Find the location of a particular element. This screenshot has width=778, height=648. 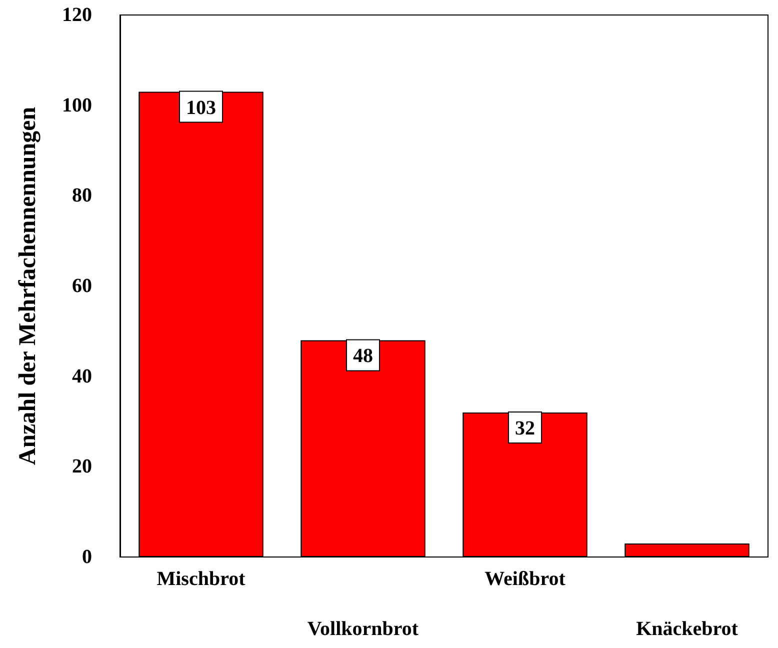

y-tick-label: 60 is located at coordinates (82, 286).